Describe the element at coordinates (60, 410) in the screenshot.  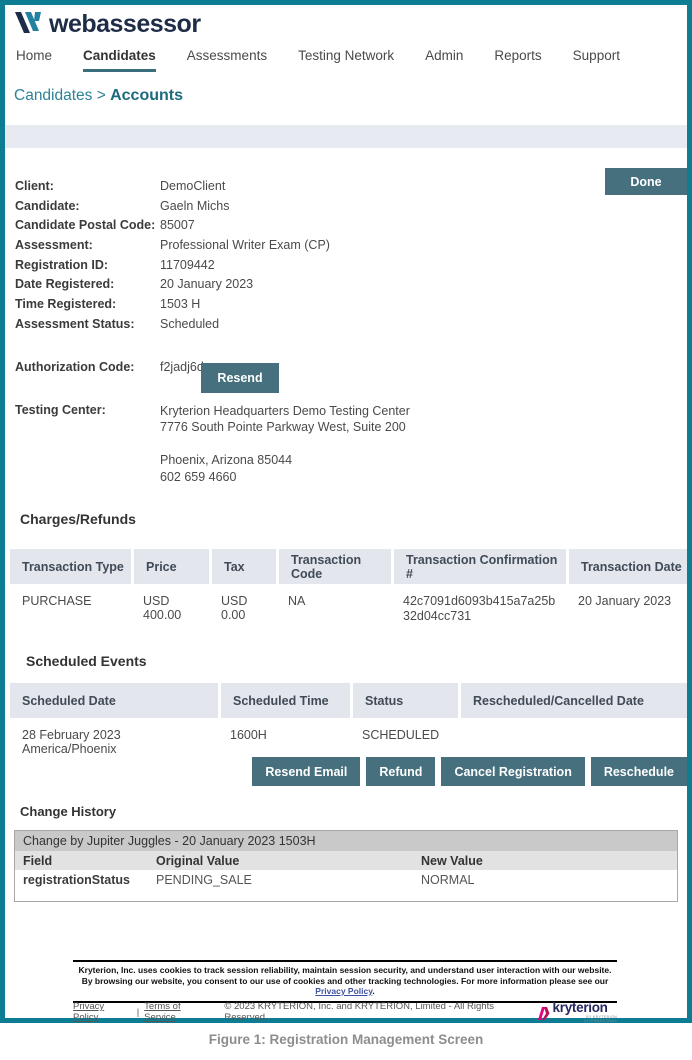
I see `field-label: Testing Center:` at that location.